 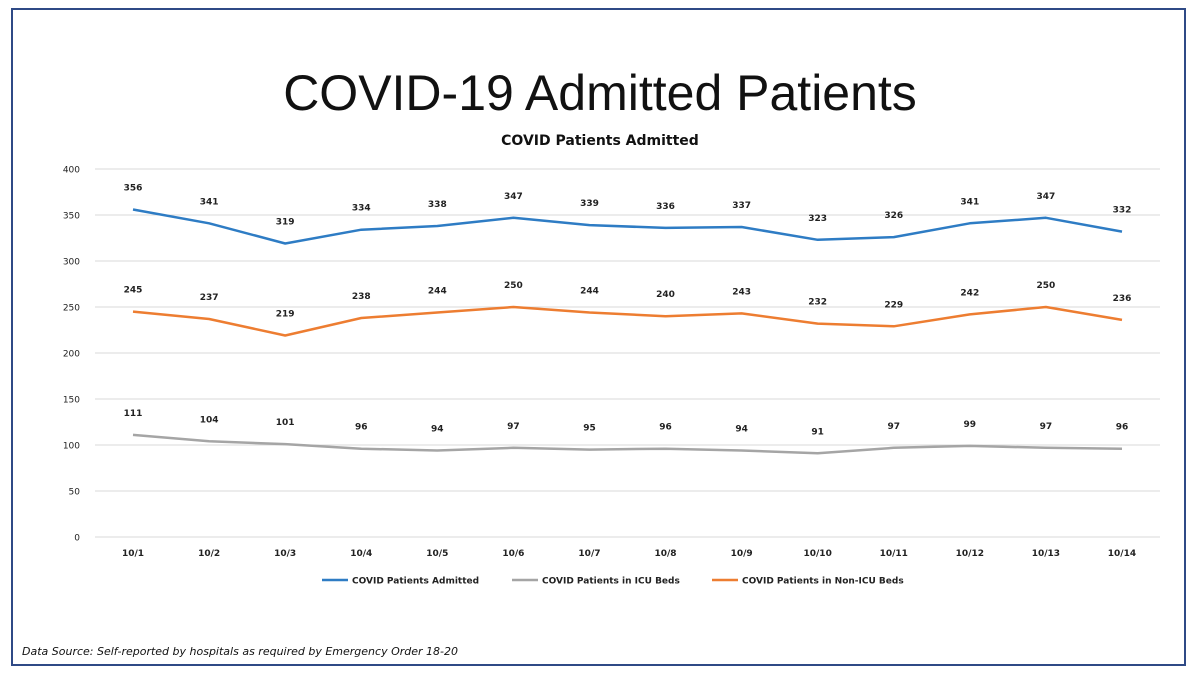 I want to click on x-tick-label: 10/1, so click(x=133, y=554).